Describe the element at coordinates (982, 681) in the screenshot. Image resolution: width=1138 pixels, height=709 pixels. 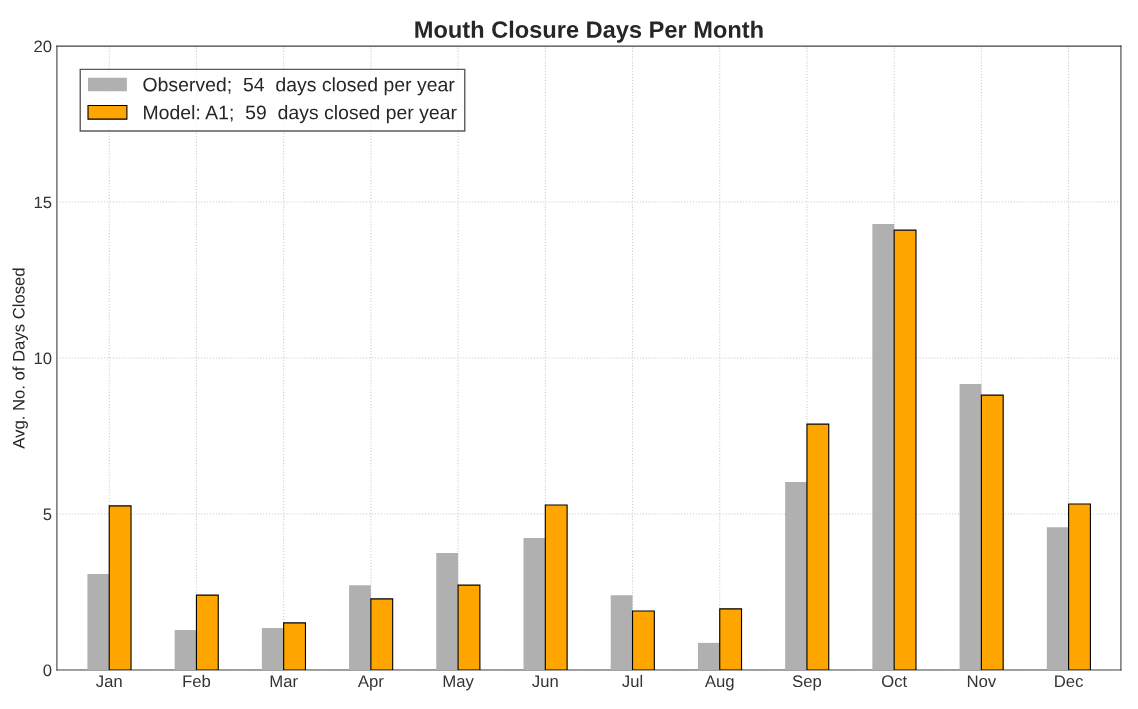
I see `x-tick-label: Nov` at that location.